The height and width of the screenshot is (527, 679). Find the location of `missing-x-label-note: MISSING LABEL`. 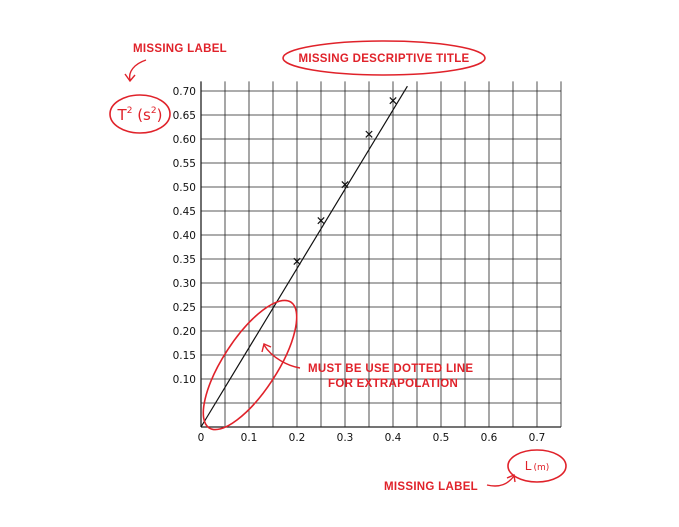

missing-x-label-note: MISSING LABEL is located at coordinates (431, 487).